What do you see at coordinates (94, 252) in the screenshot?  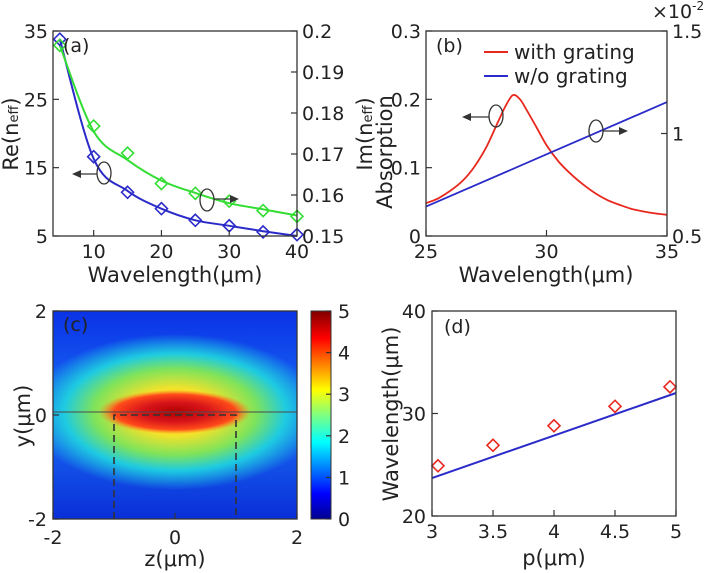 I see `panel-a-x-tick-label: 10` at bounding box center [94, 252].